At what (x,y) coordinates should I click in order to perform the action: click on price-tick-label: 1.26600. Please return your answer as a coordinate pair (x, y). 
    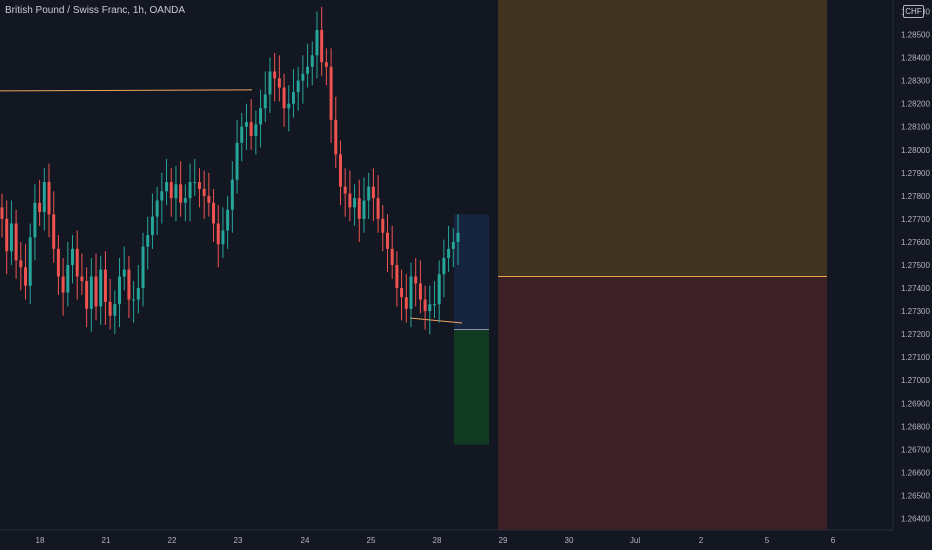
    Looking at the image, I should click on (915, 472).